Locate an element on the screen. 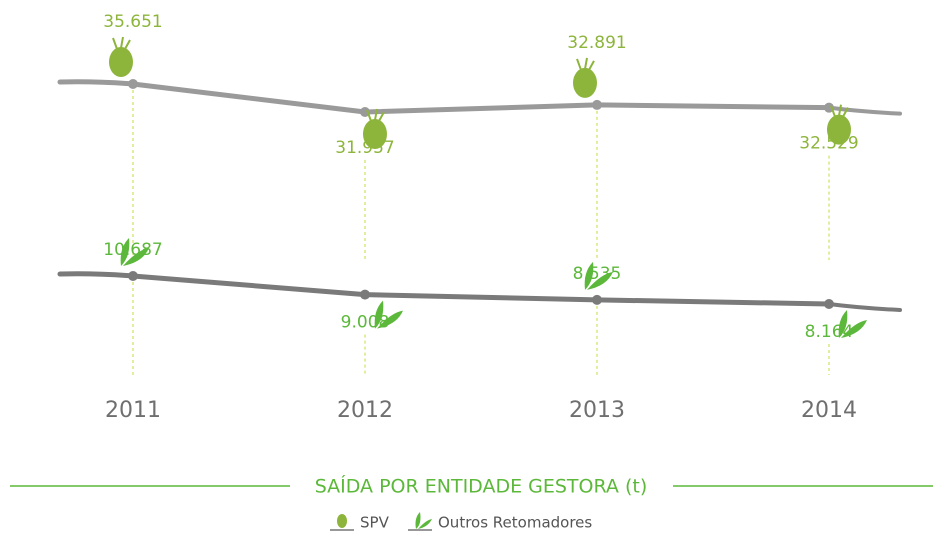 This screenshot has height=533, width=943. value-label: 31.957 is located at coordinates (364, 148).